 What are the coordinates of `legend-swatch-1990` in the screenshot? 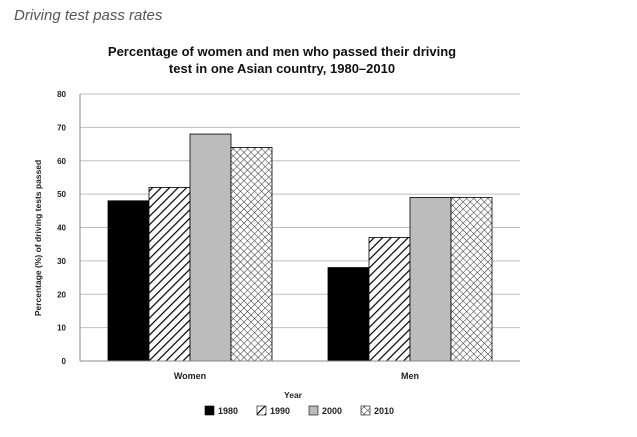 It's located at (261, 410).